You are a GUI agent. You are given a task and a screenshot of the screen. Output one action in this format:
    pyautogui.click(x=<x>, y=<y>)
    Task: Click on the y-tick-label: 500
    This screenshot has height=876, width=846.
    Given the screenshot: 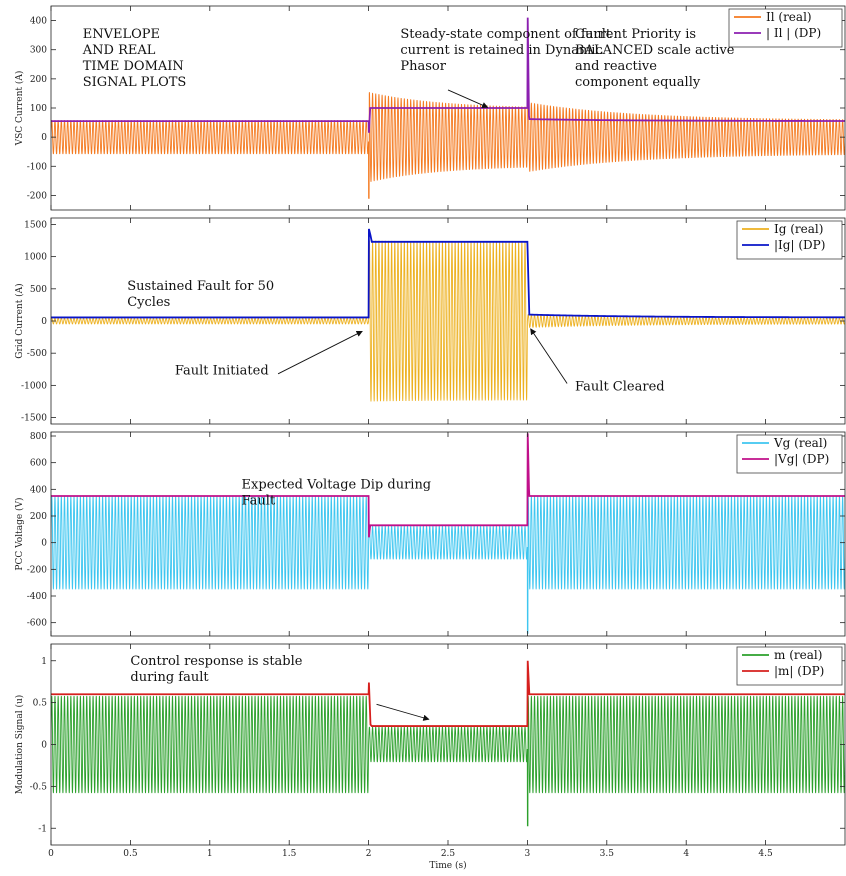 What is the action you would take?
    pyautogui.click(x=38, y=290)
    